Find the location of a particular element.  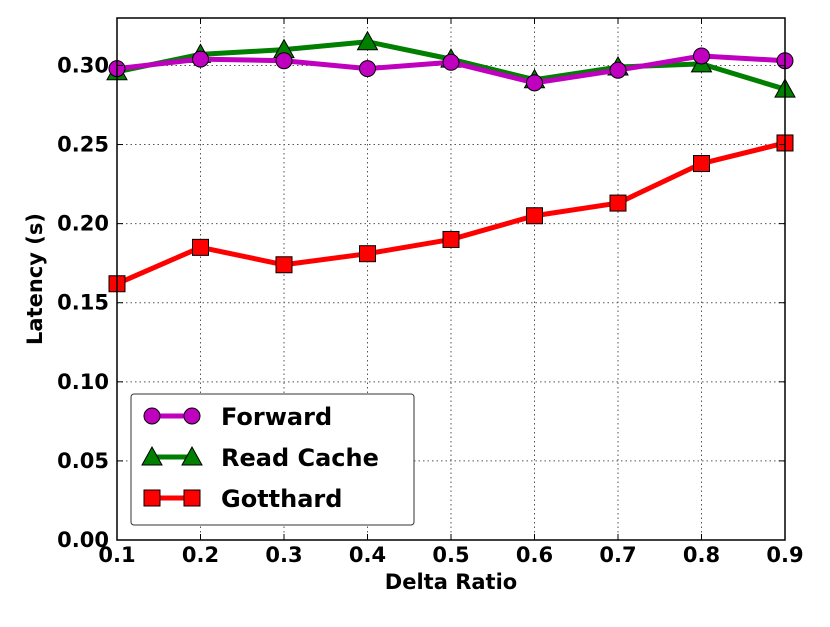

y-tick-label: 0.30 is located at coordinates (83, 65).